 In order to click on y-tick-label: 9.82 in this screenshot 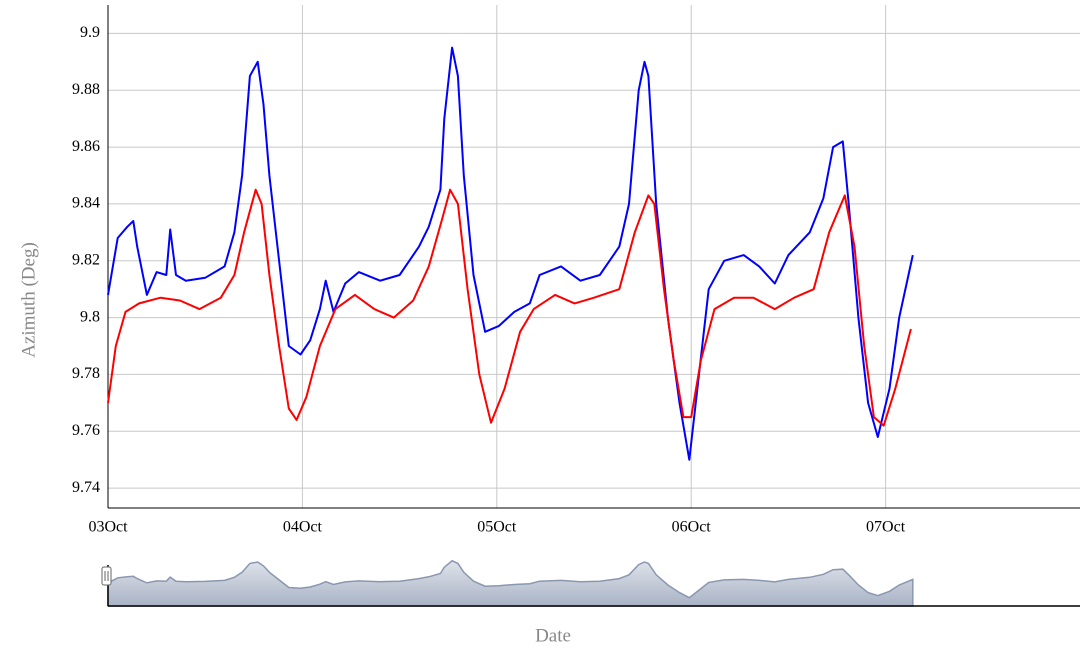, I will do `click(86, 259)`.